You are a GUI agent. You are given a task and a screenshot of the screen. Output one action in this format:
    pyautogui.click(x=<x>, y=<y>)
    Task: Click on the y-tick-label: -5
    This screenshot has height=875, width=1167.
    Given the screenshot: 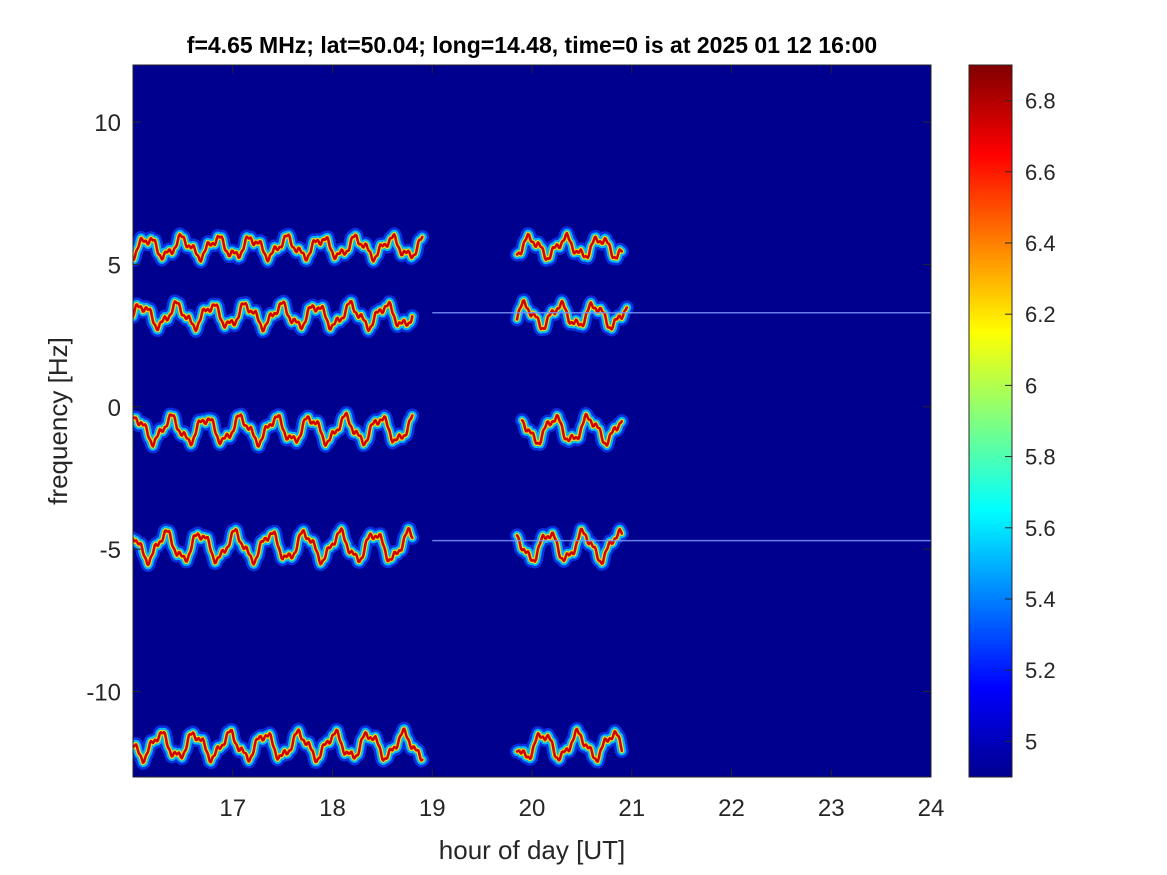 What is the action you would take?
    pyautogui.click(x=110, y=550)
    